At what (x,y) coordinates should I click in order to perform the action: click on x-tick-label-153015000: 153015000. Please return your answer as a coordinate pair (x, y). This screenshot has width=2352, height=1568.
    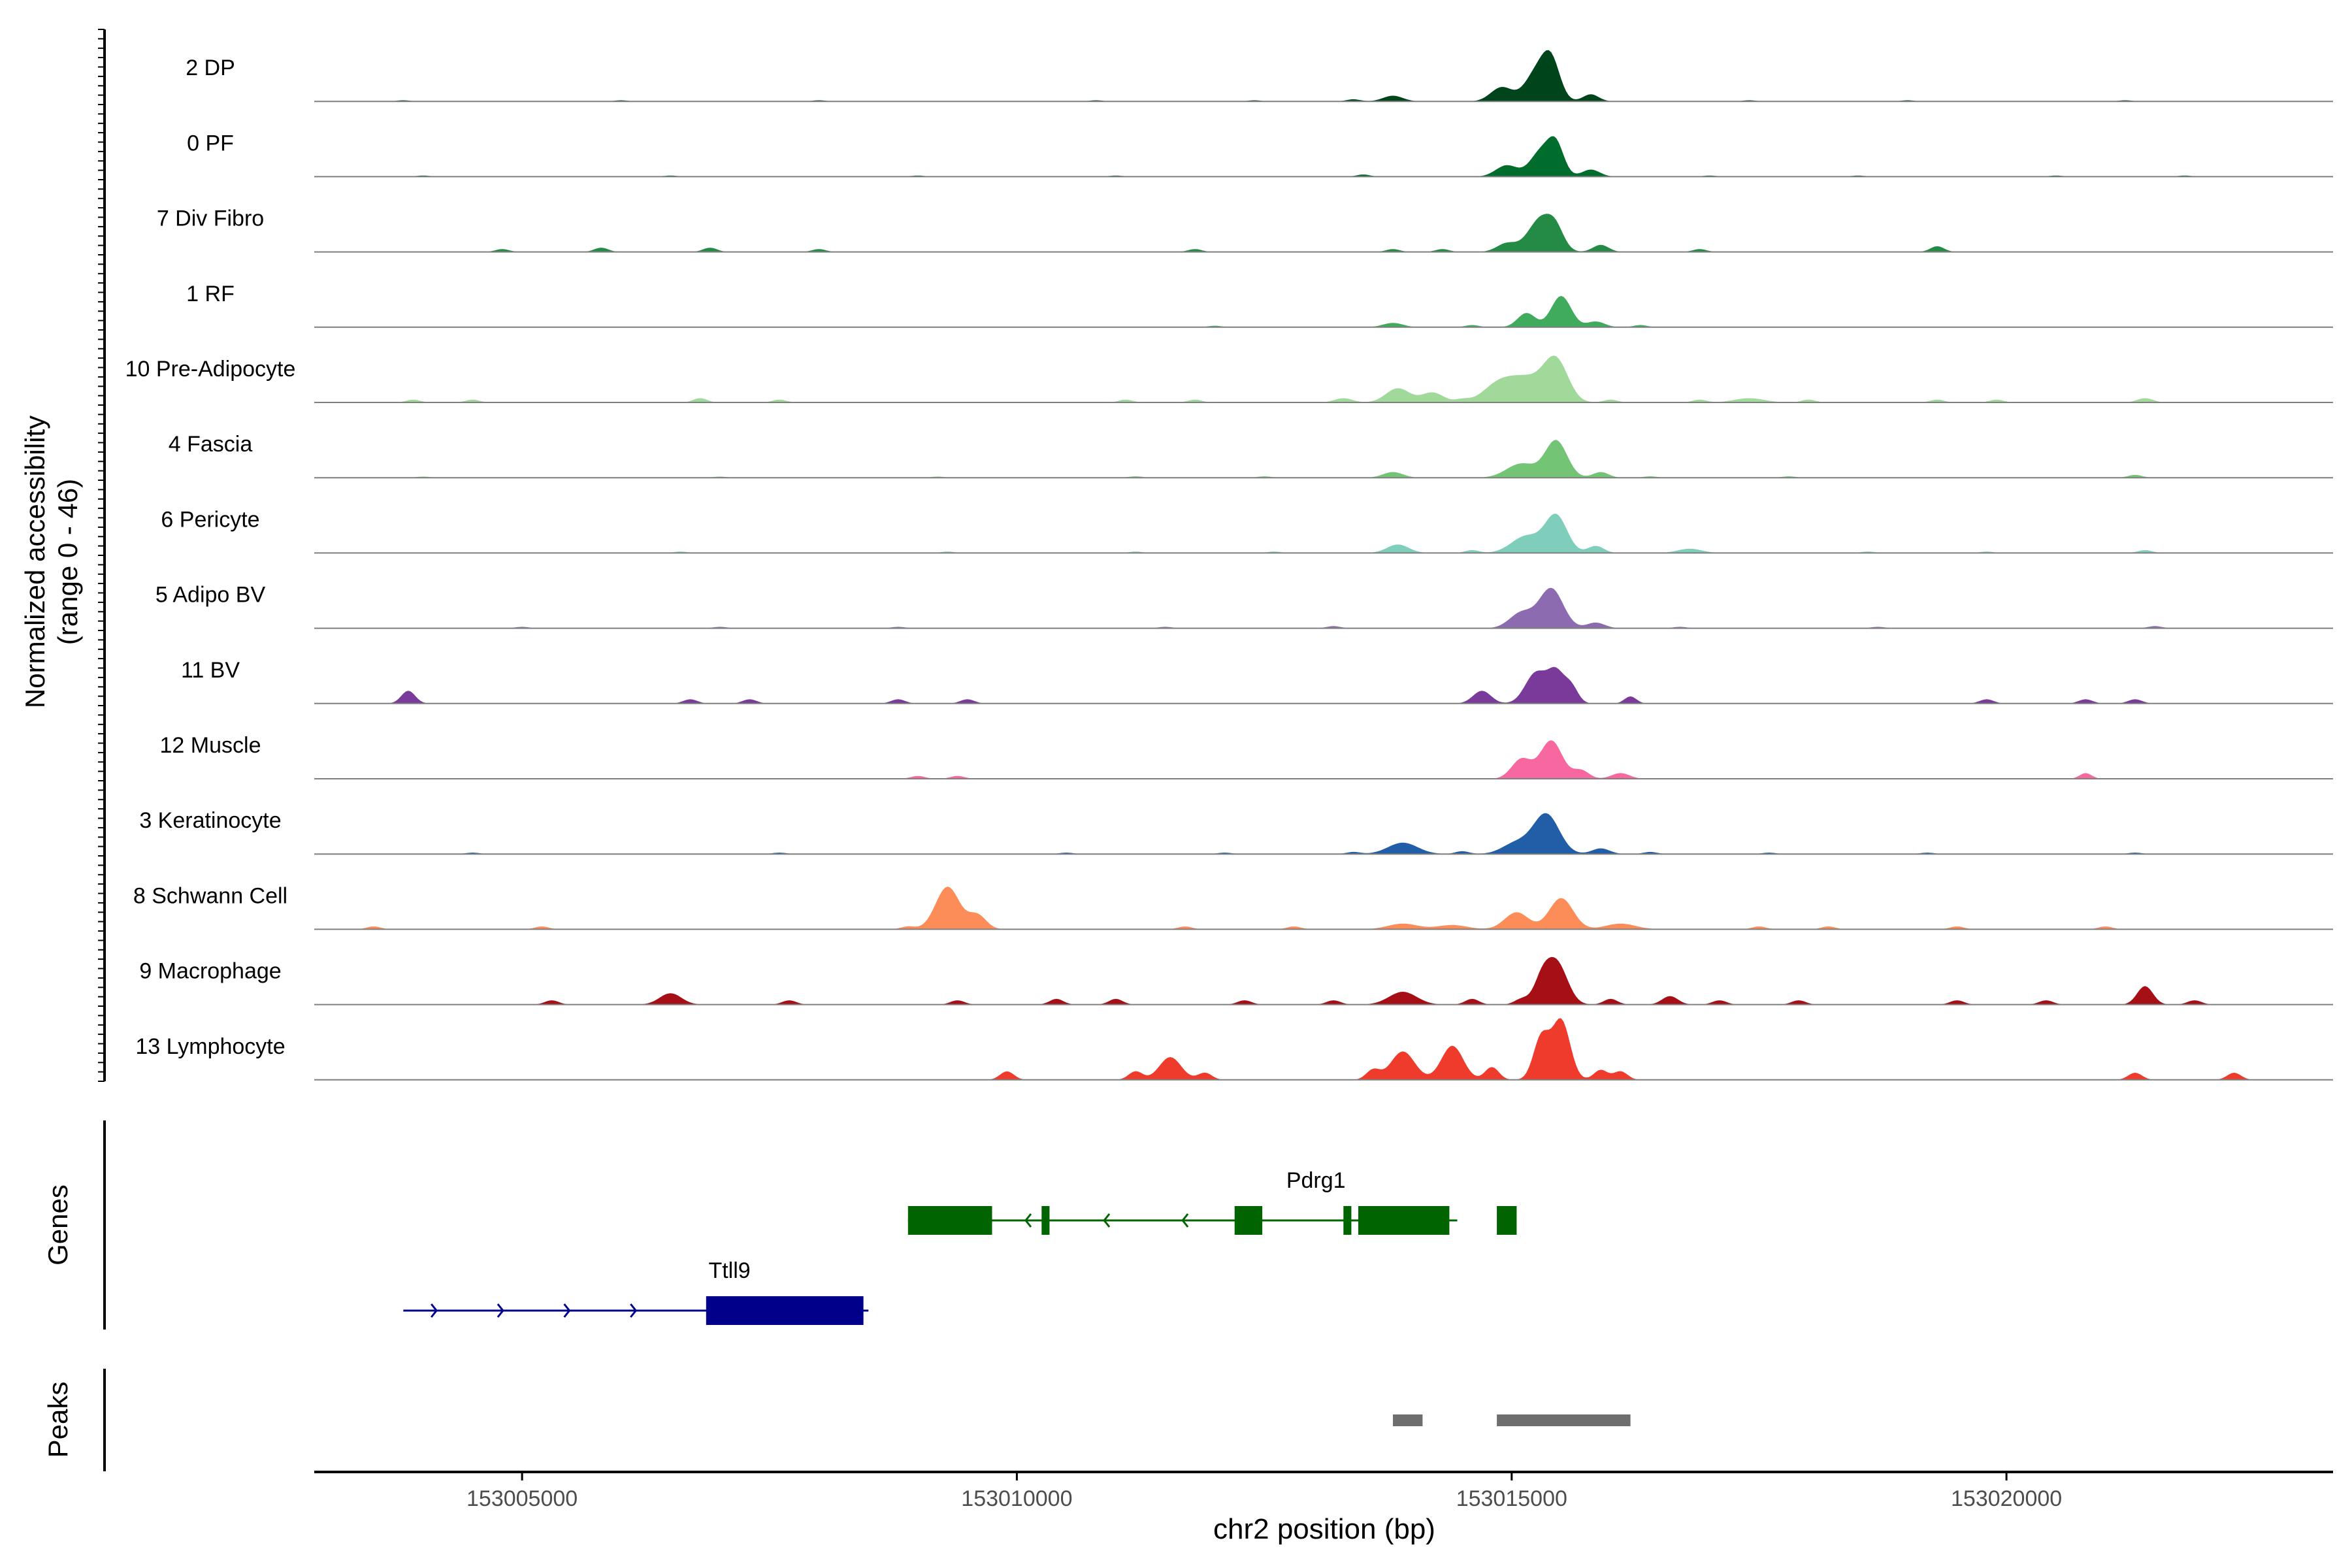
    Looking at the image, I should click on (1511, 1498).